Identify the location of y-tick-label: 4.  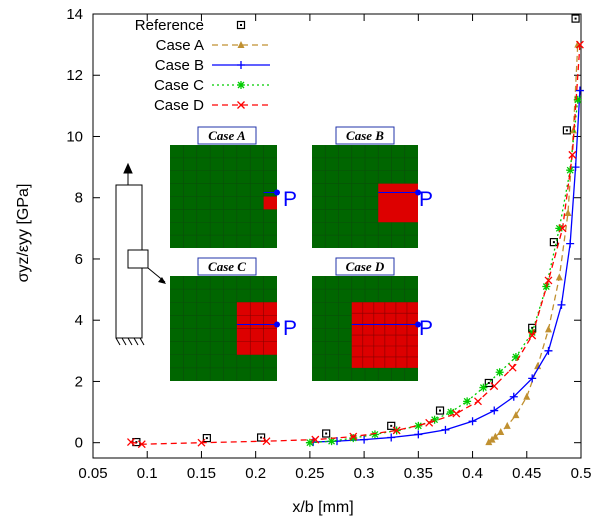
(79, 320).